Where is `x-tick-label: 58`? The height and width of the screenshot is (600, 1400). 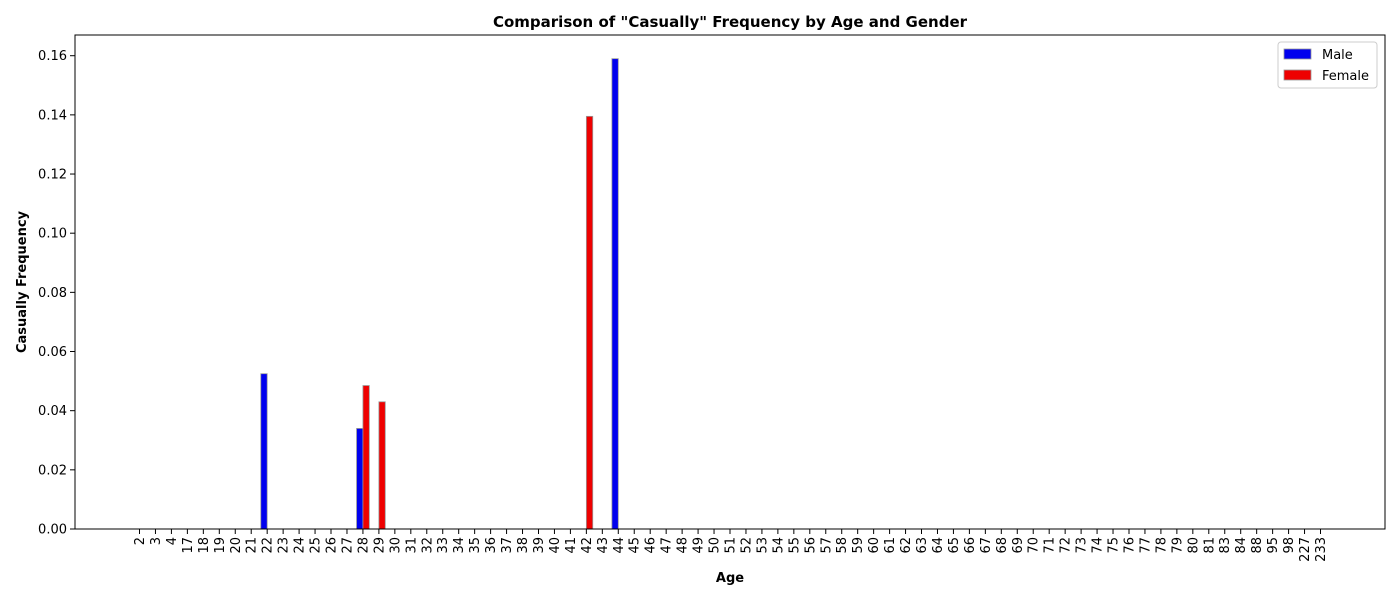
x-tick-label: 58 is located at coordinates (842, 545).